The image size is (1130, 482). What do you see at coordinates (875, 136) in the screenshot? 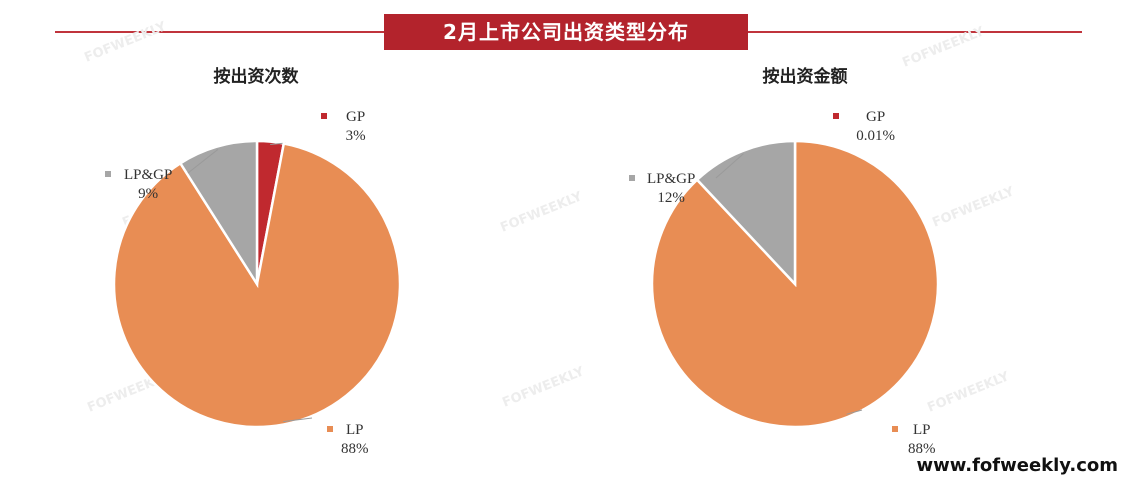
I see `slice-value-label: 0.01%` at bounding box center [875, 136].